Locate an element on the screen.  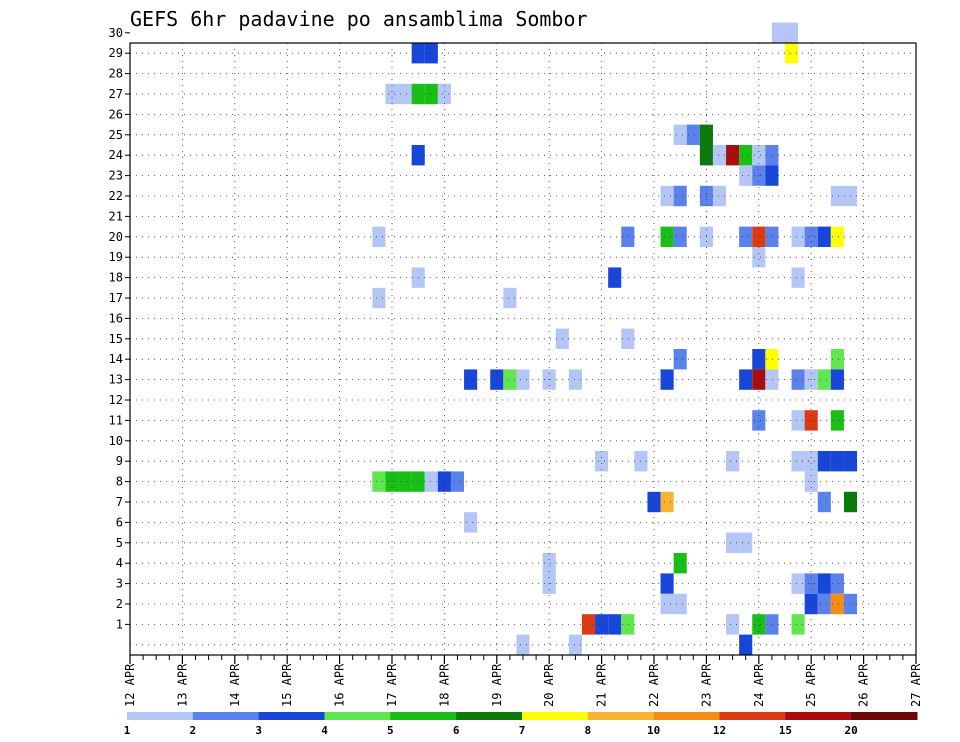
legend-label: 15 is located at coordinates (785, 730).